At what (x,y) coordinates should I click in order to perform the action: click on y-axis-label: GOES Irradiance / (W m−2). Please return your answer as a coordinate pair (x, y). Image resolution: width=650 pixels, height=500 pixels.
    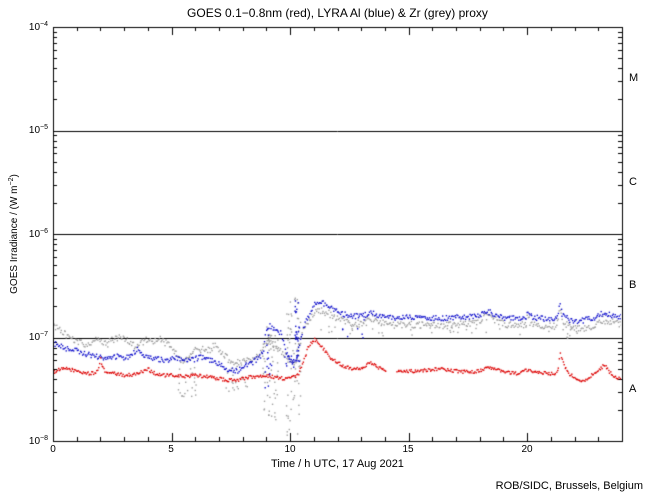
    Looking at the image, I should click on (14, 234).